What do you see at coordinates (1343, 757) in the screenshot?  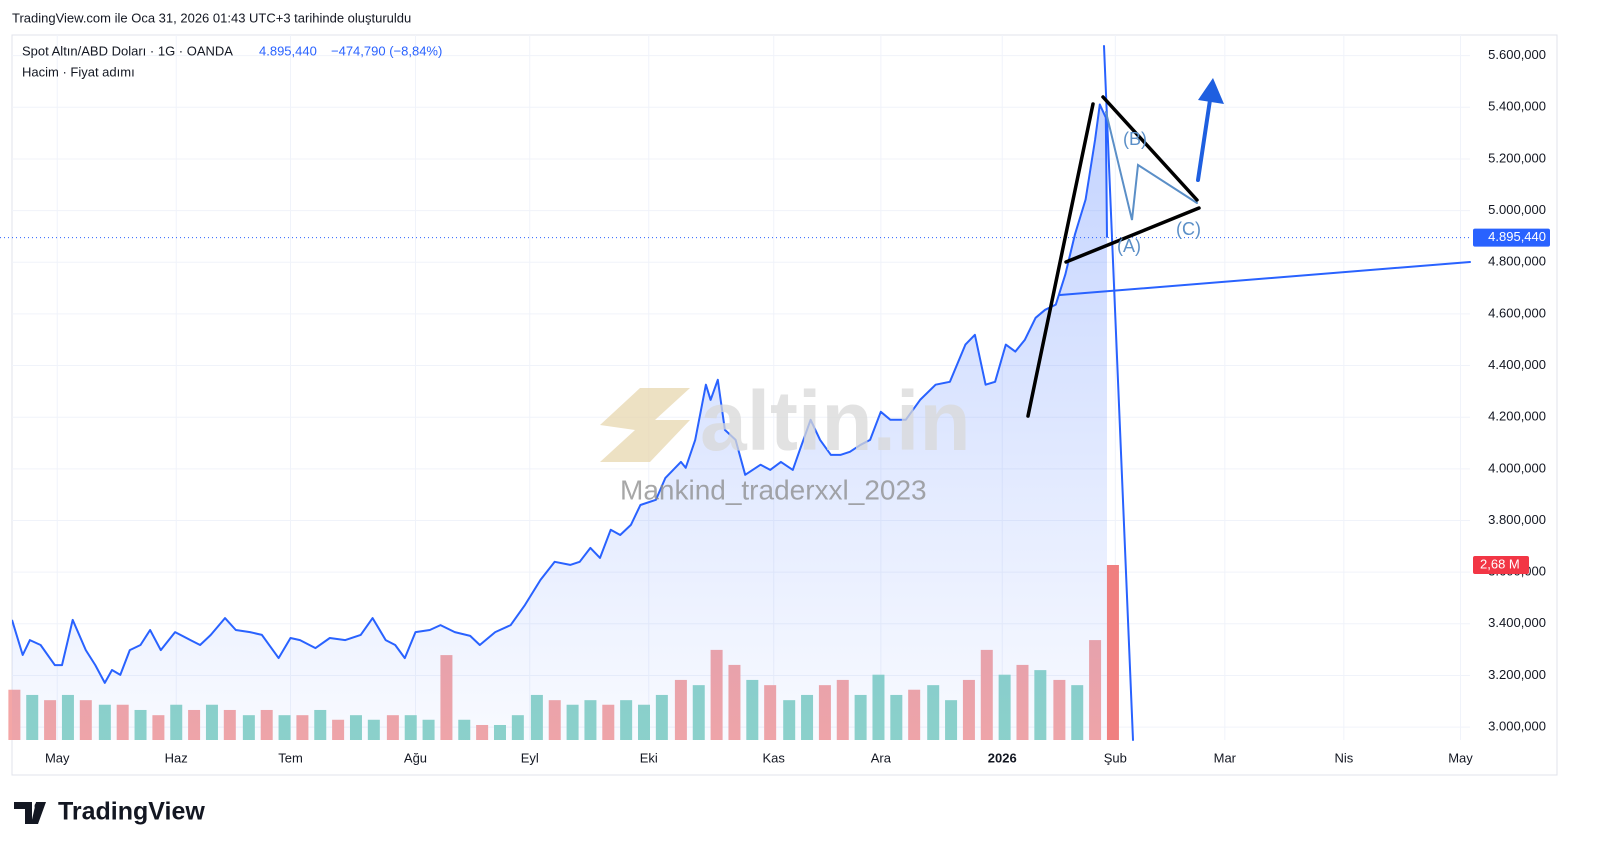 I see `x-tick-label: Nis` at bounding box center [1343, 757].